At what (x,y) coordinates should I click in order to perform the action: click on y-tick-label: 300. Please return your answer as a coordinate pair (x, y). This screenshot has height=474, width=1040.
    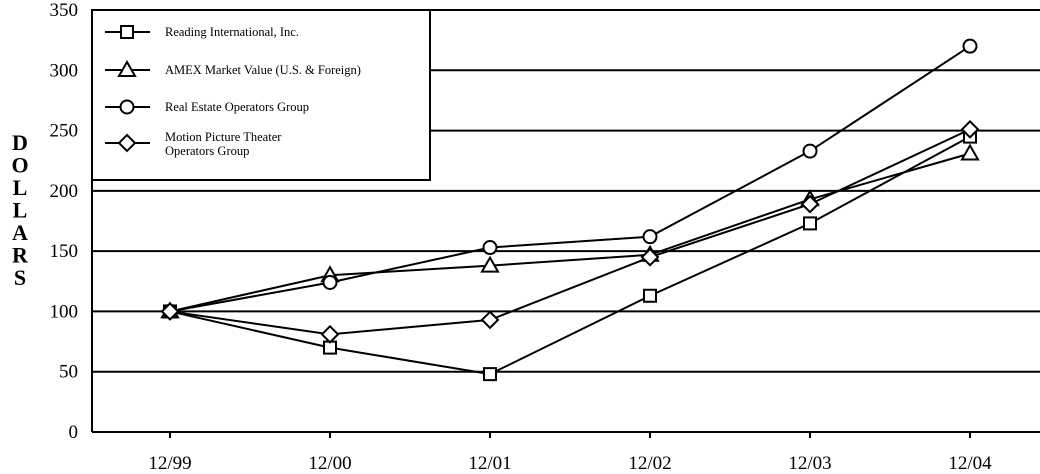
    Looking at the image, I should click on (64, 70).